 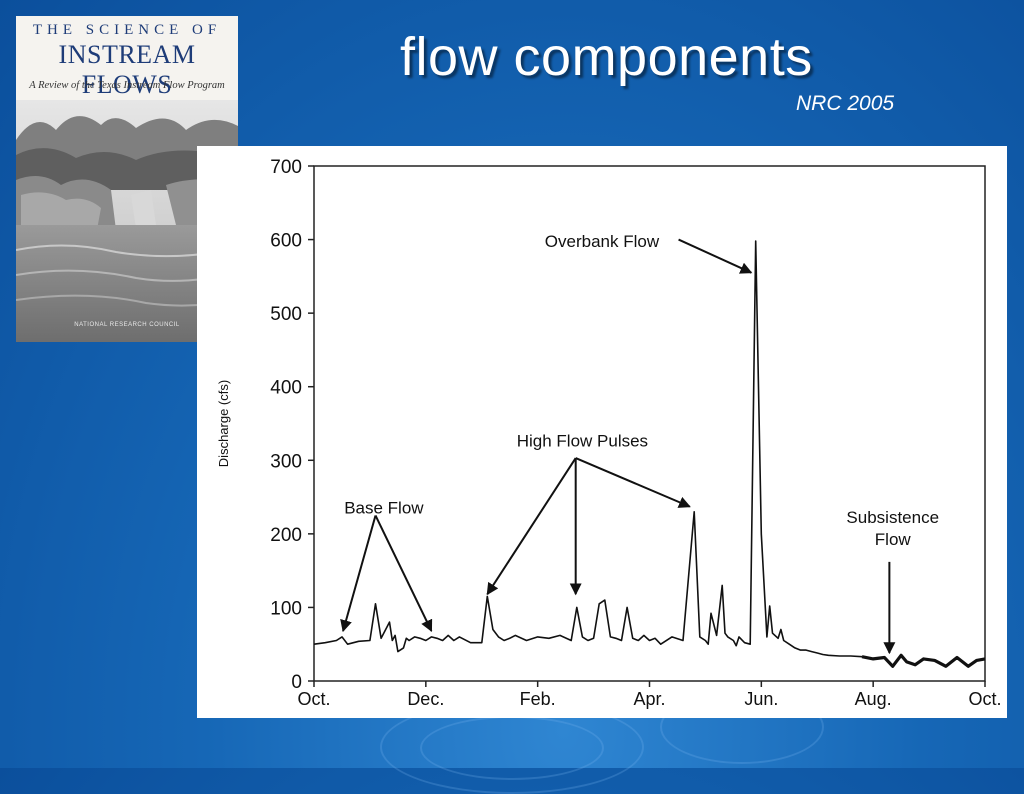 I want to click on annotation-base-flow: Base Flow, so click(x=384, y=507).